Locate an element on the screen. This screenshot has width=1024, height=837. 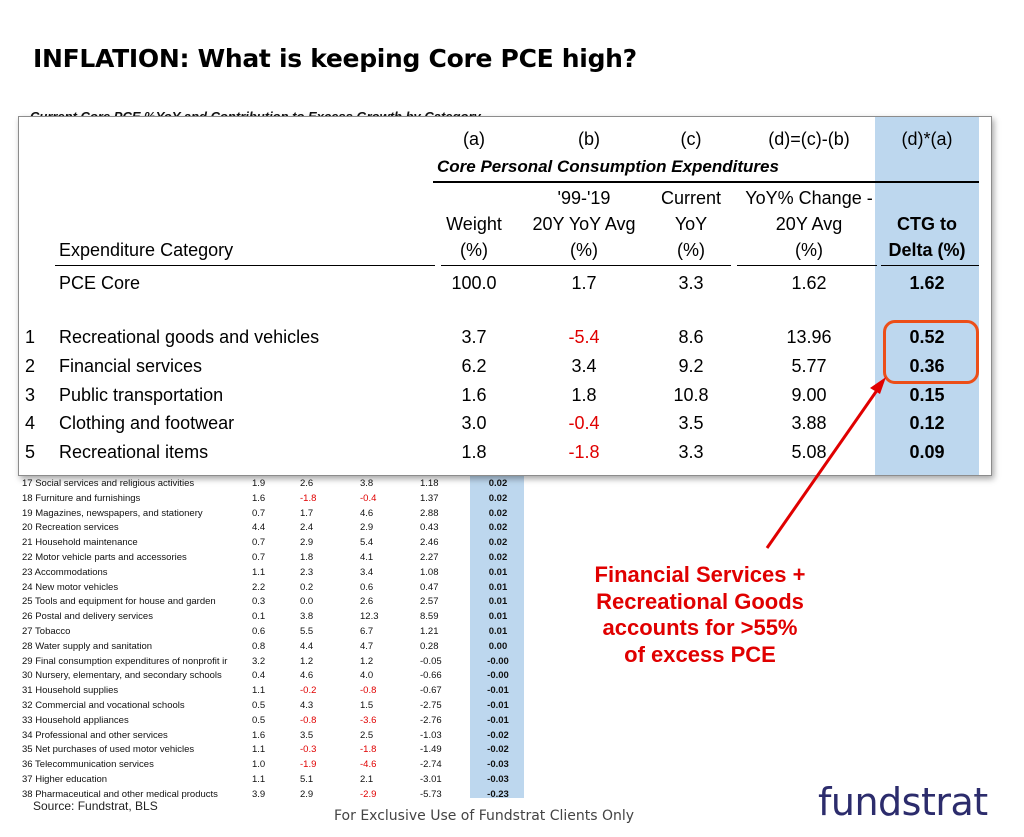
row-avg: -0.3 is located at coordinates (308, 750).